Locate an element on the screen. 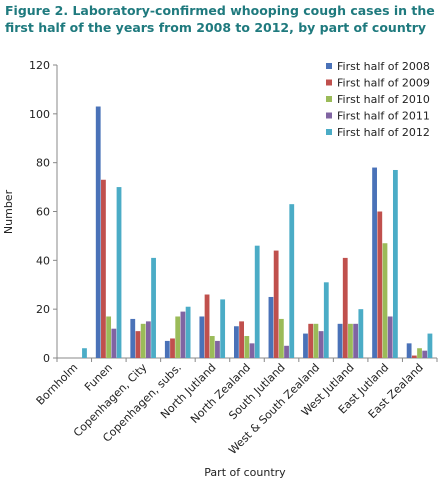 Image resolution: width=440 pixels, height=488 pixels. y-tick-label: 0 is located at coordinates (46, 358).